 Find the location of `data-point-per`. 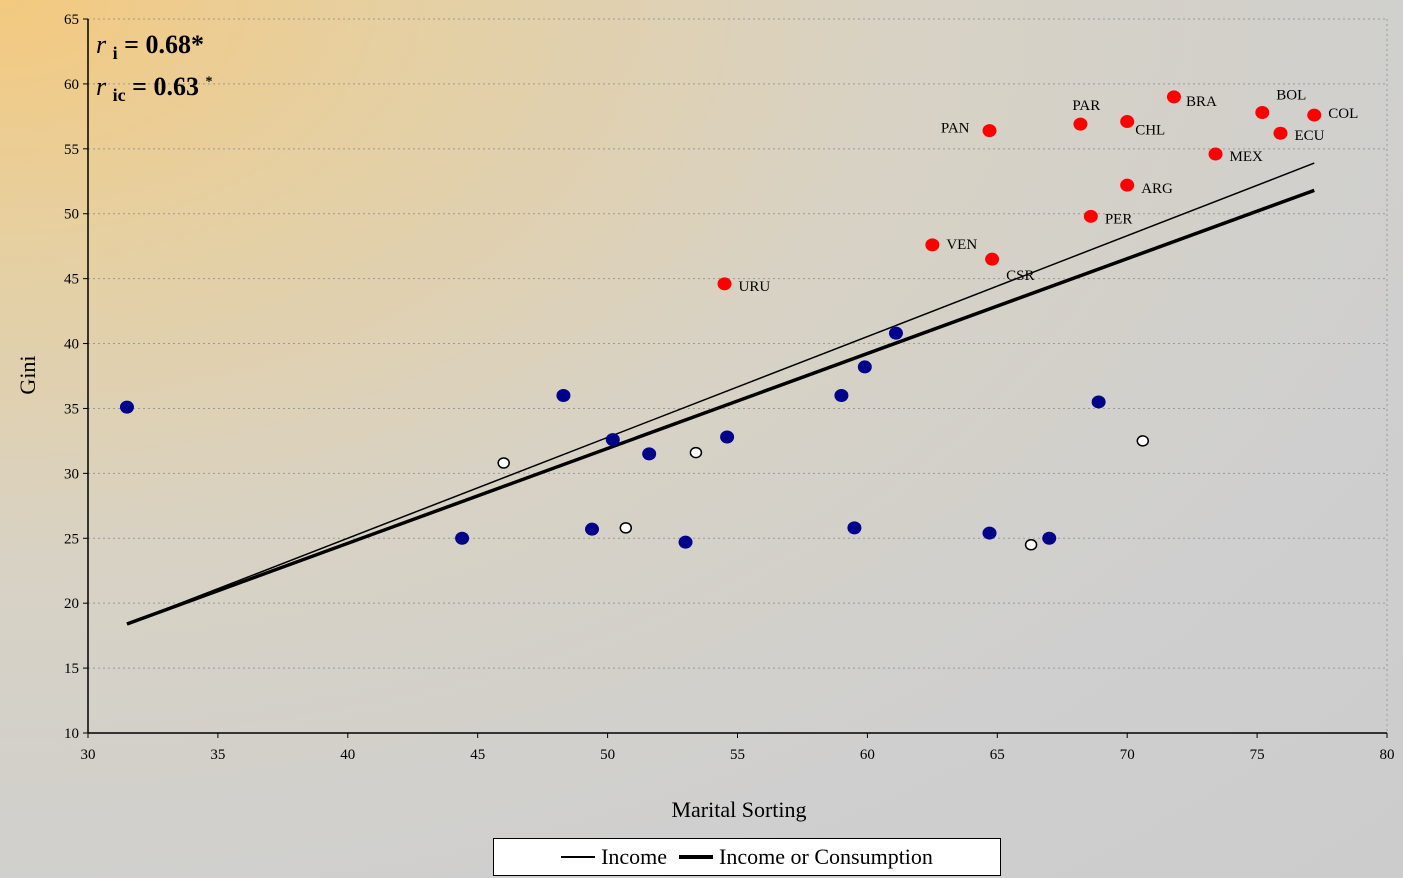

data-point-per is located at coordinates (1090, 216).